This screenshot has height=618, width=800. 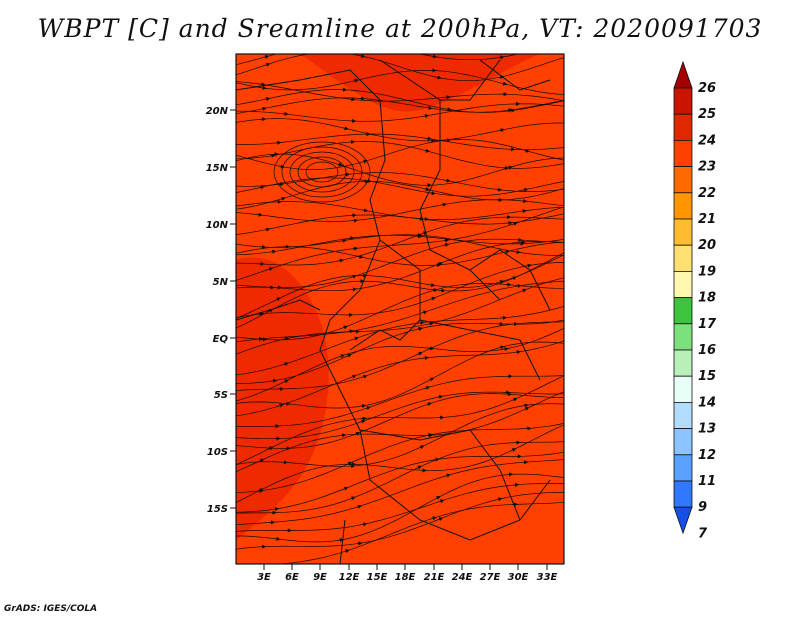 What do you see at coordinates (695, 300) in the screenshot?
I see `colorbar-legend: 26 25 24 23 22 21 20 19 18 17 16 15 14 13 12 11 9 7` at bounding box center [695, 300].